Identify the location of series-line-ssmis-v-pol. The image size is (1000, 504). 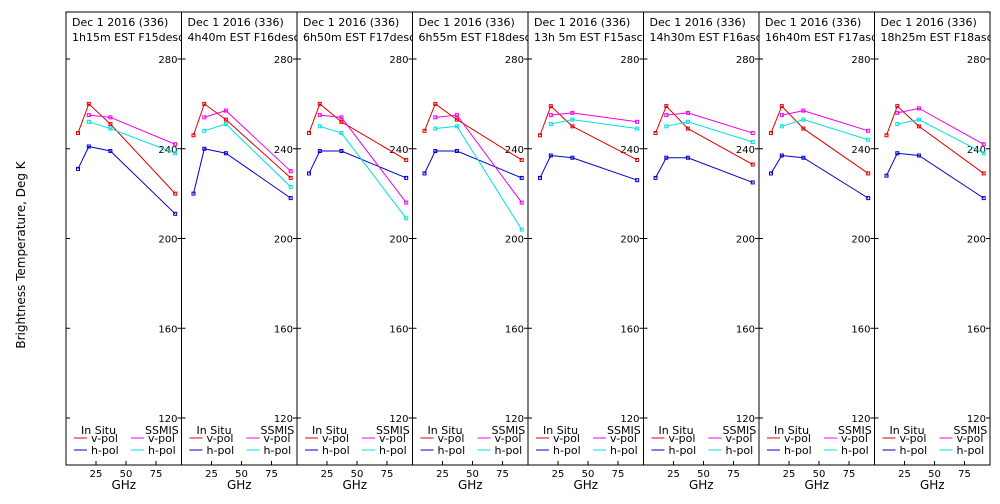
(709, 123).